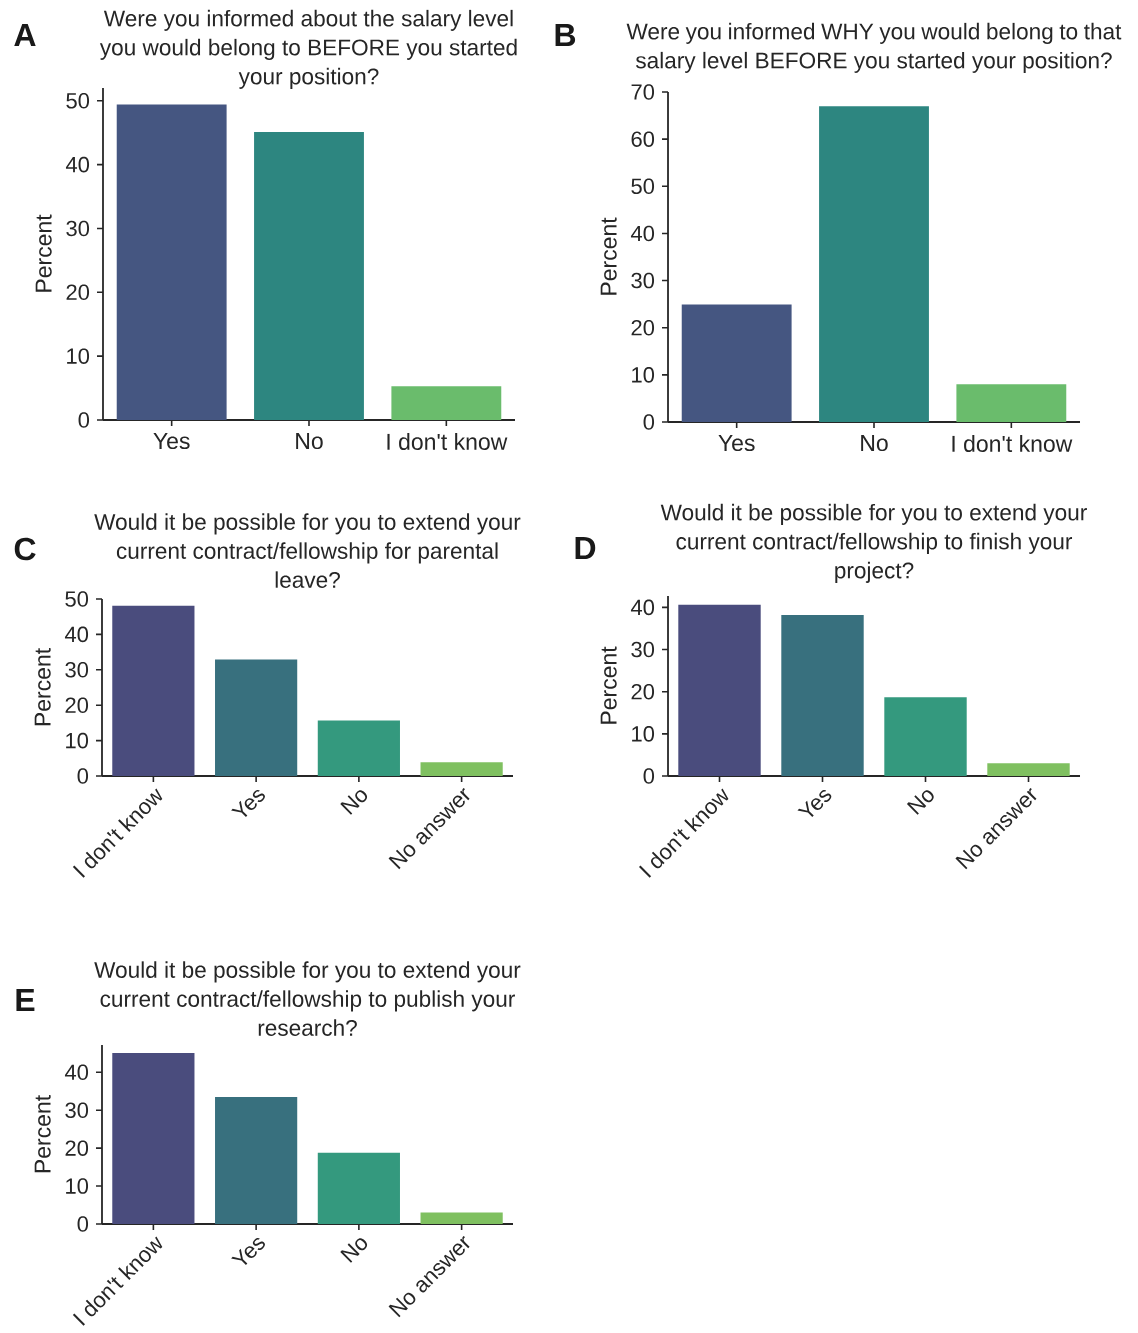  I want to click on text: D, so click(585, 547).